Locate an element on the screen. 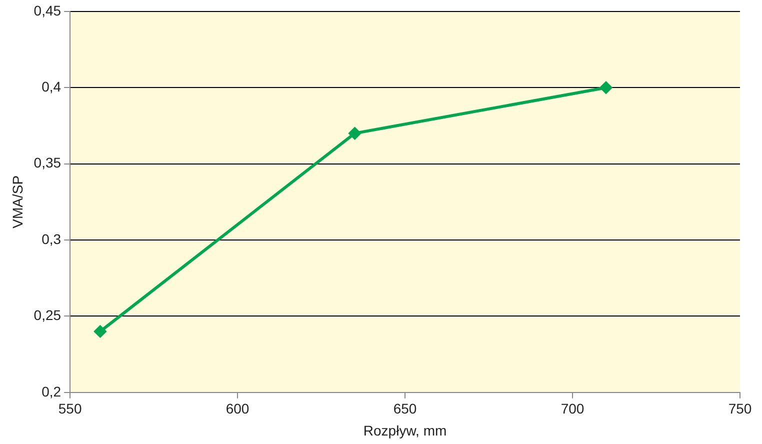 This screenshot has width=762, height=444. x-tick-label: 750 is located at coordinates (740, 408).